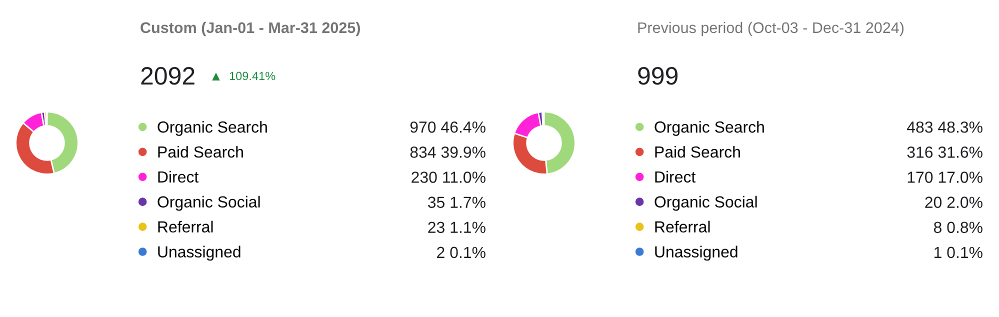 This screenshot has height=317, width=999. What do you see at coordinates (461, 252) in the screenshot?
I see `data-label: 2 0.1%` at bounding box center [461, 252].